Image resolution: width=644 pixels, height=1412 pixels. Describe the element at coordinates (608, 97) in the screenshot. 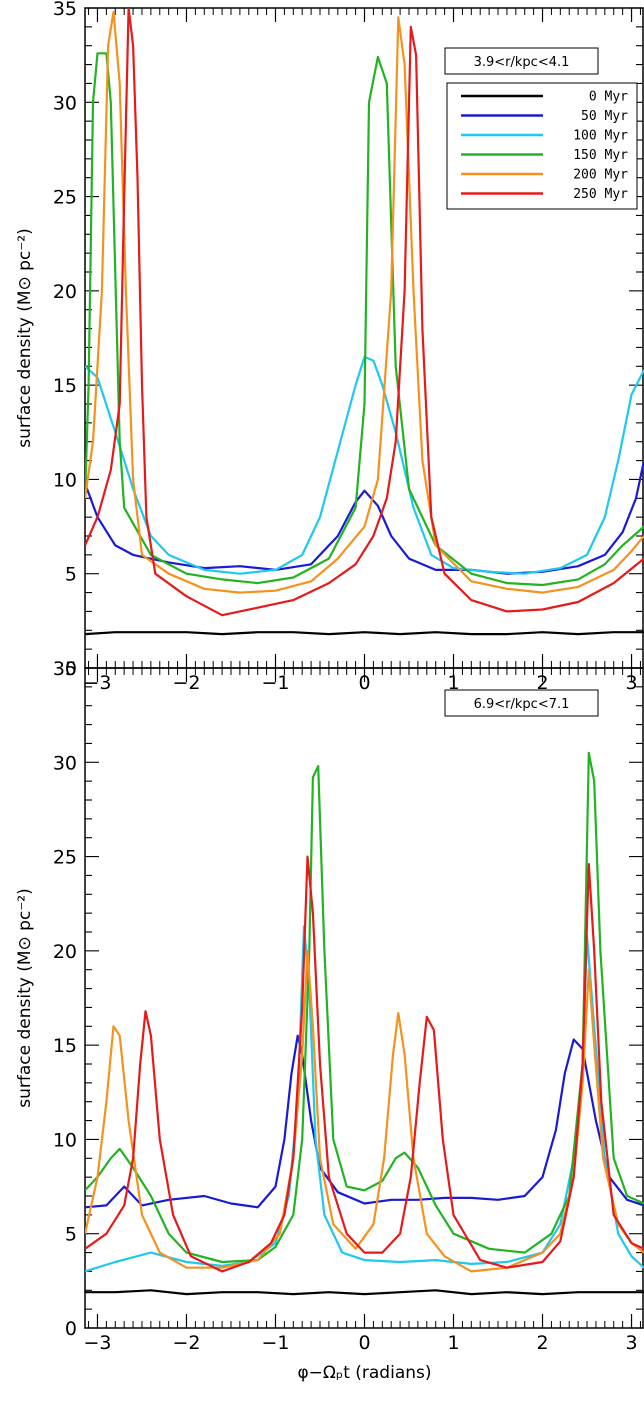

I see `legend-label: 0 Myr` at that location.